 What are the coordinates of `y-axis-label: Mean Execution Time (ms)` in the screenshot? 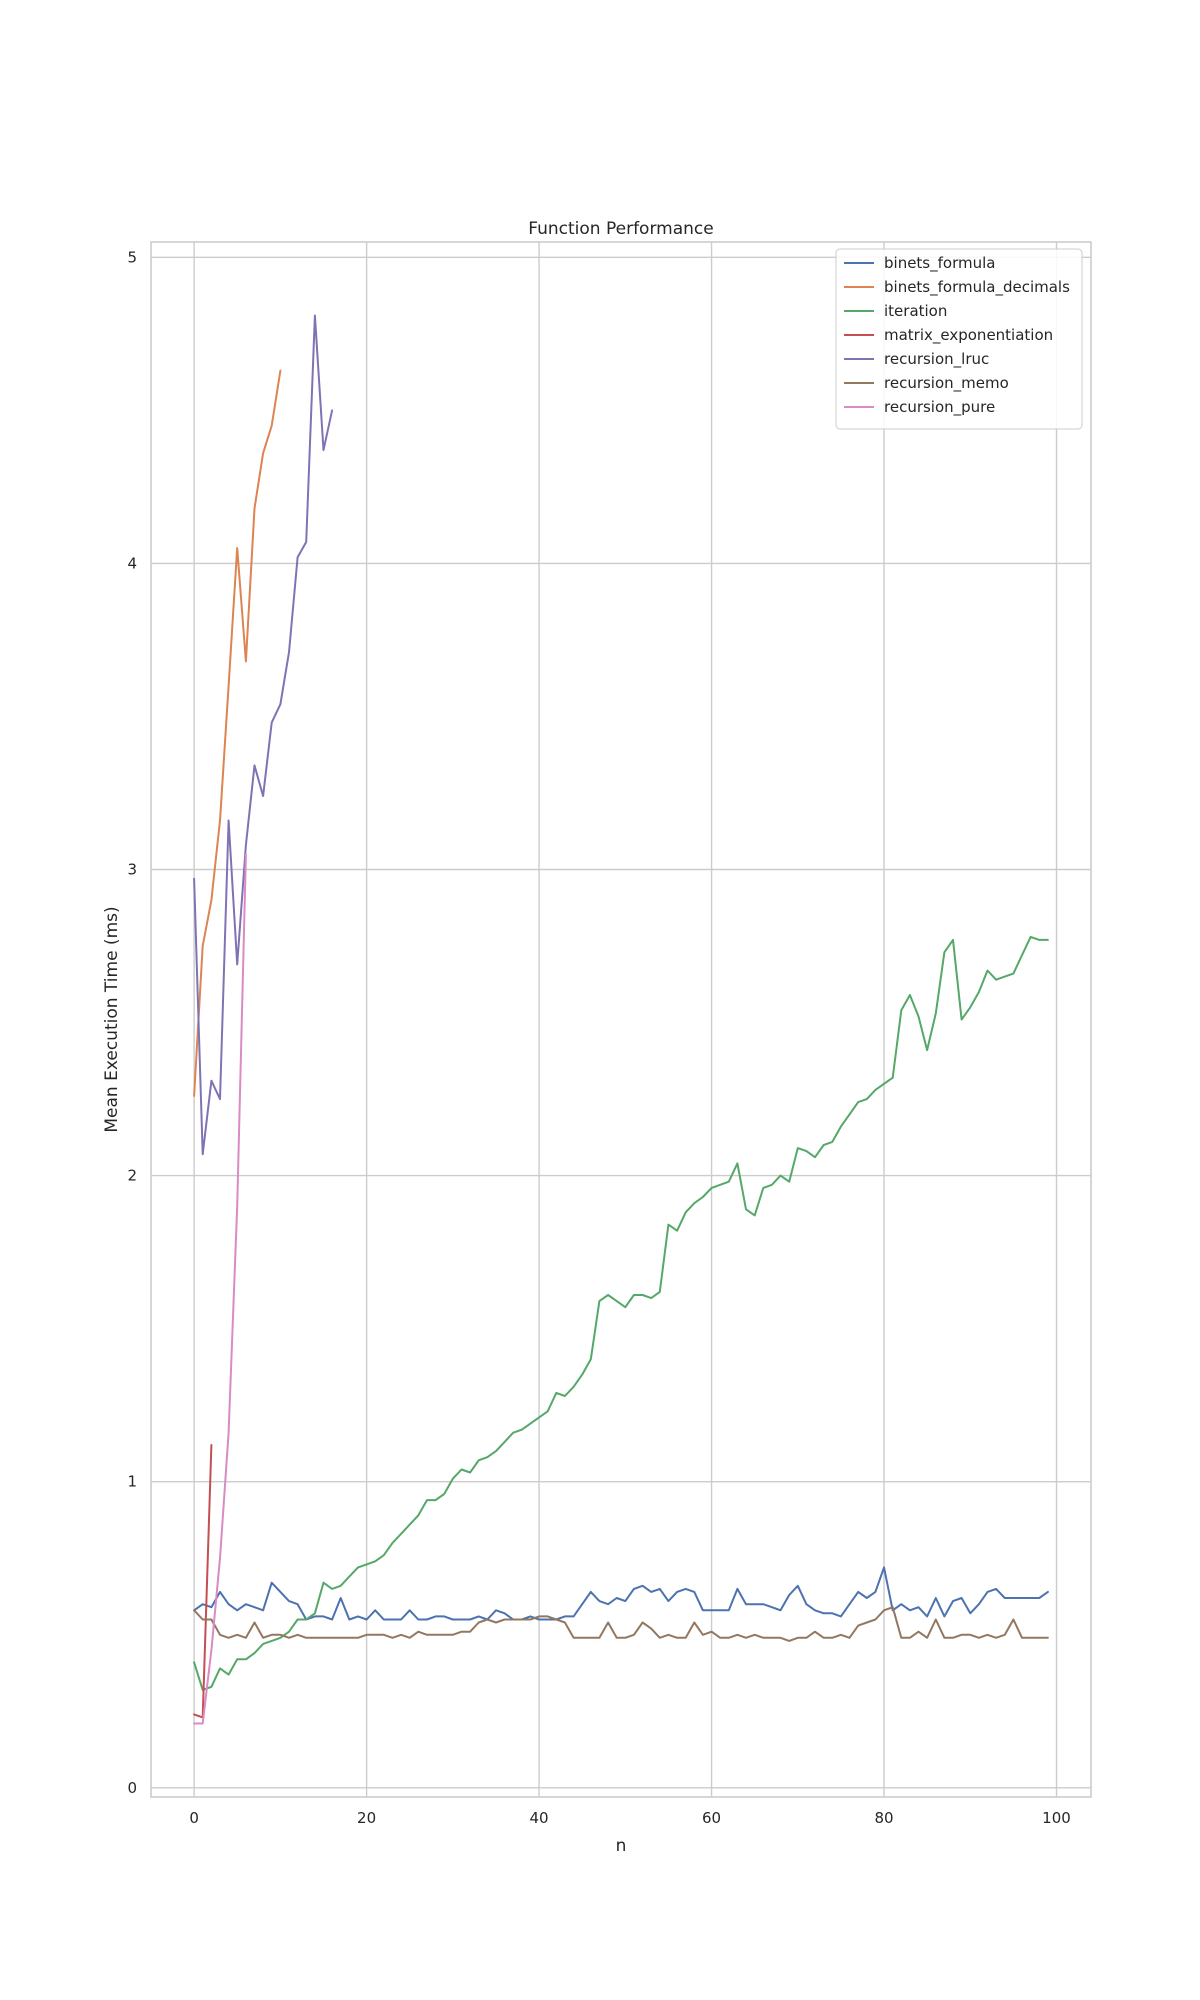 It's located at (112, 1019).